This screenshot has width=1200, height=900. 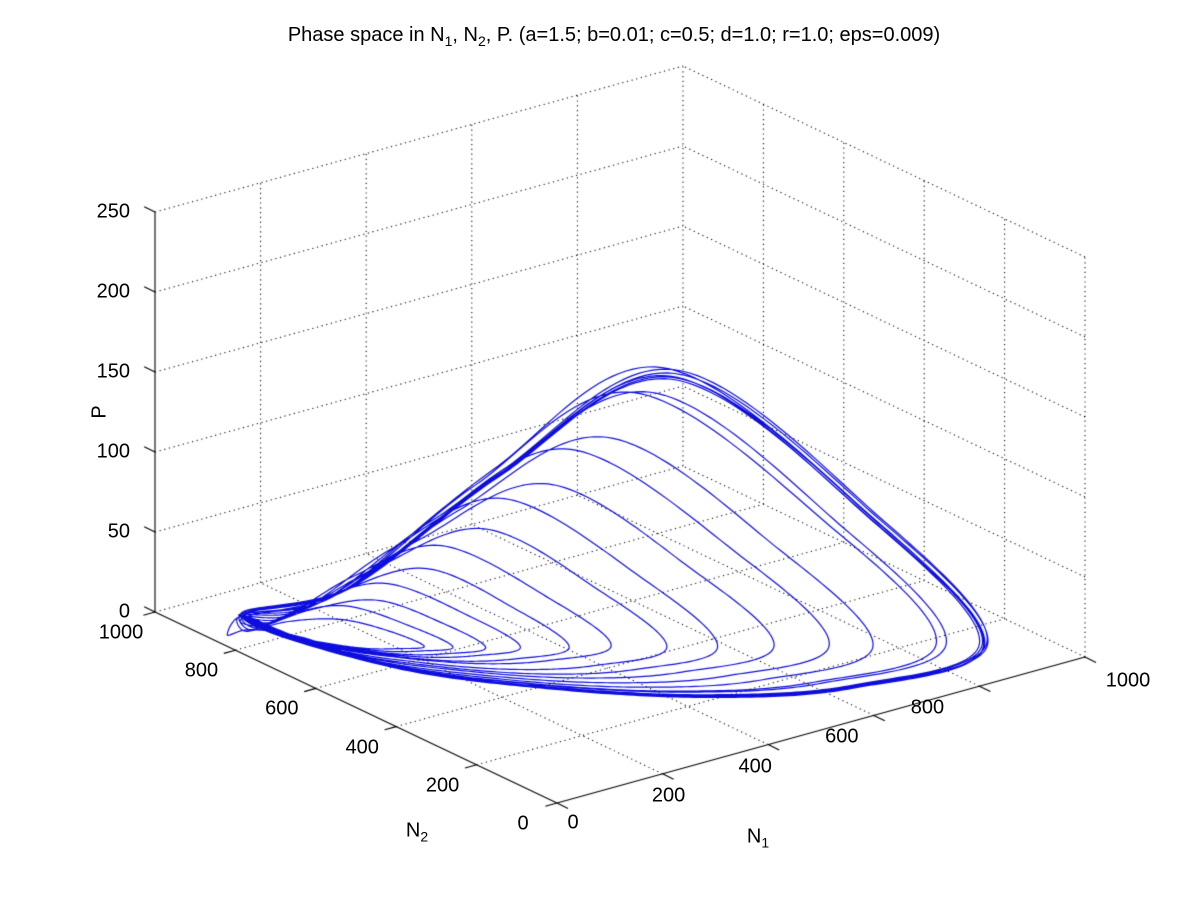 I want to click on x-axis-label-subscript: 1, so click(x=765, y=842).